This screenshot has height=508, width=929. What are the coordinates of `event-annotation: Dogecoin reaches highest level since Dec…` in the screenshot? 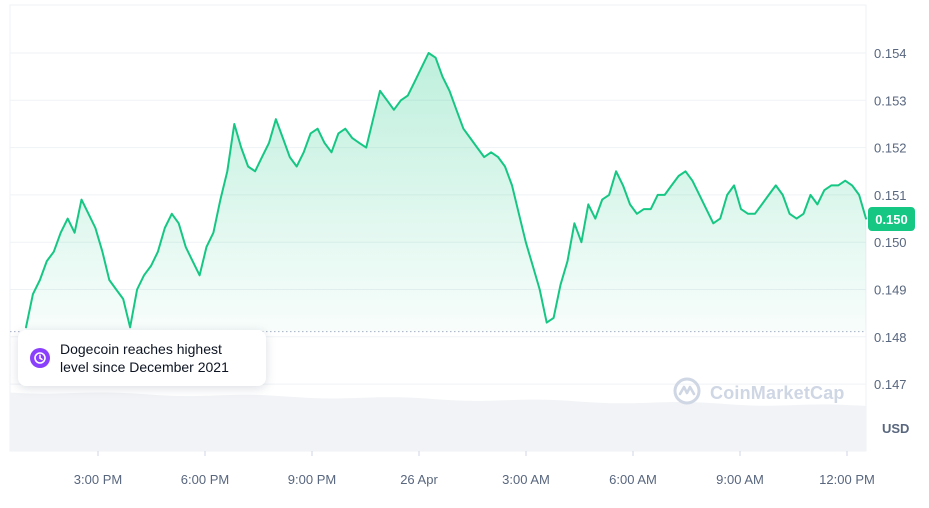 It's located at (142, 358).